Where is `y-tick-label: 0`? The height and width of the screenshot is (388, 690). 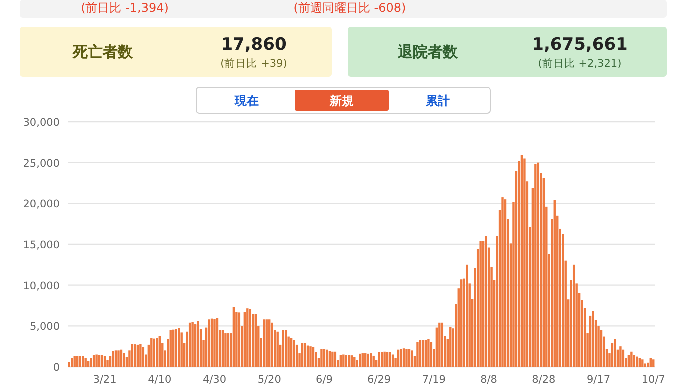
y-tick-label: 0 is located at coordinates (56, 368).